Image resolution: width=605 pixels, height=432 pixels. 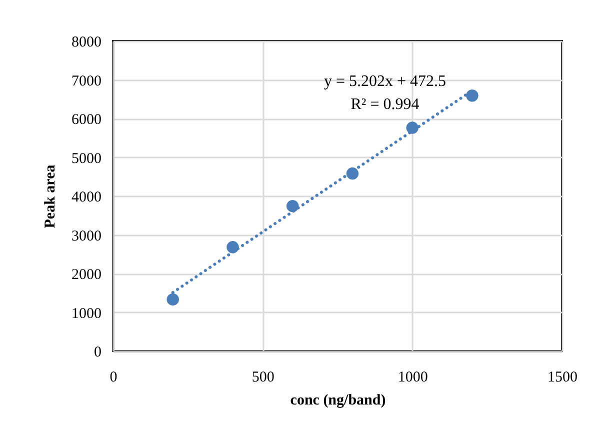 I want to click on x-tick-label: 0, so click(x=114, y=378).